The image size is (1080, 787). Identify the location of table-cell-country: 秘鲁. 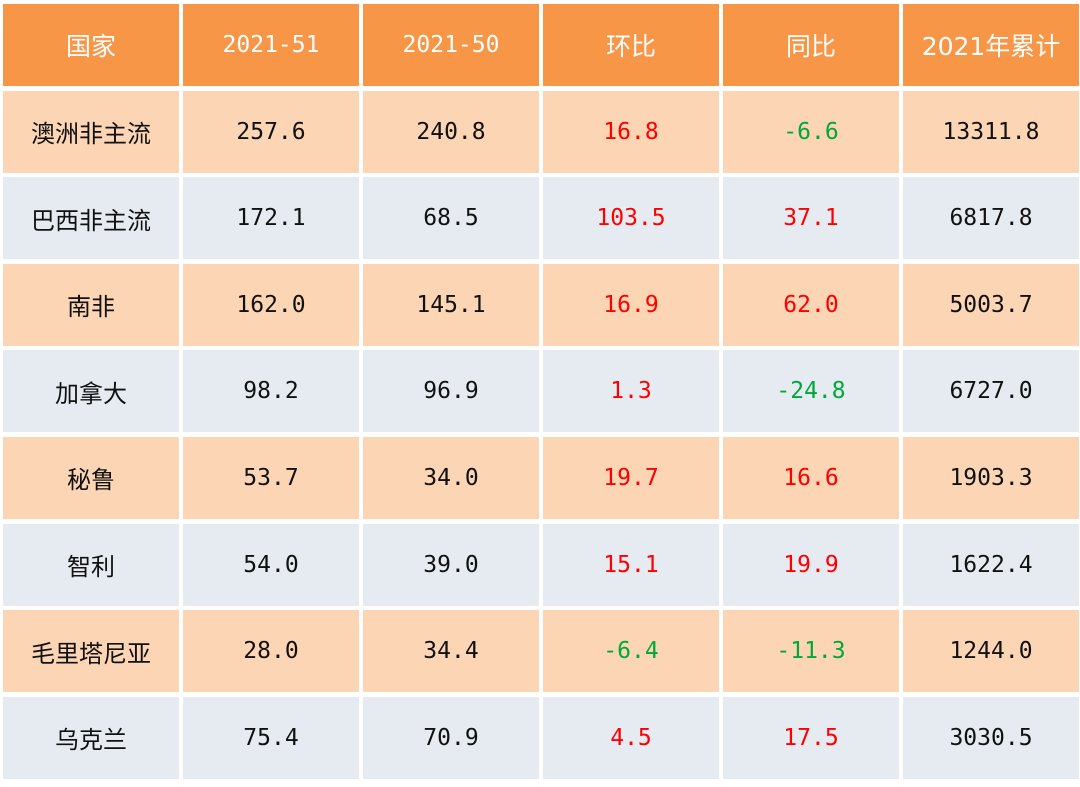
(91, 477).